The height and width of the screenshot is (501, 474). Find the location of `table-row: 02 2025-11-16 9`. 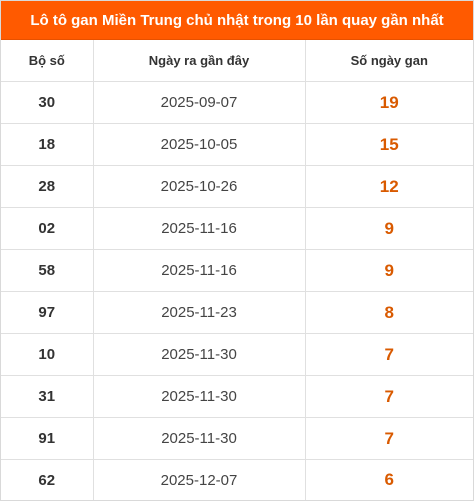

table-row: 02 2025-11-16 9 is located at coordinates (237, 228).